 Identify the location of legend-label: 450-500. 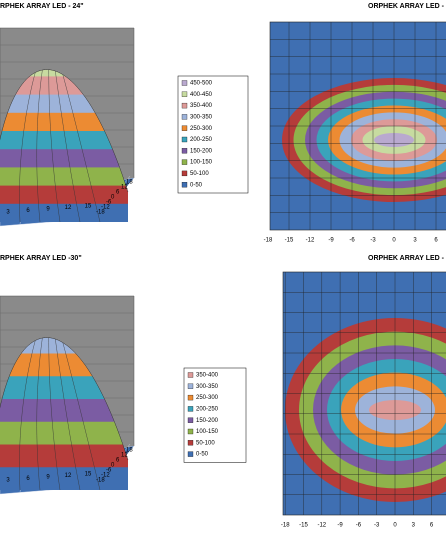
(201, 84).